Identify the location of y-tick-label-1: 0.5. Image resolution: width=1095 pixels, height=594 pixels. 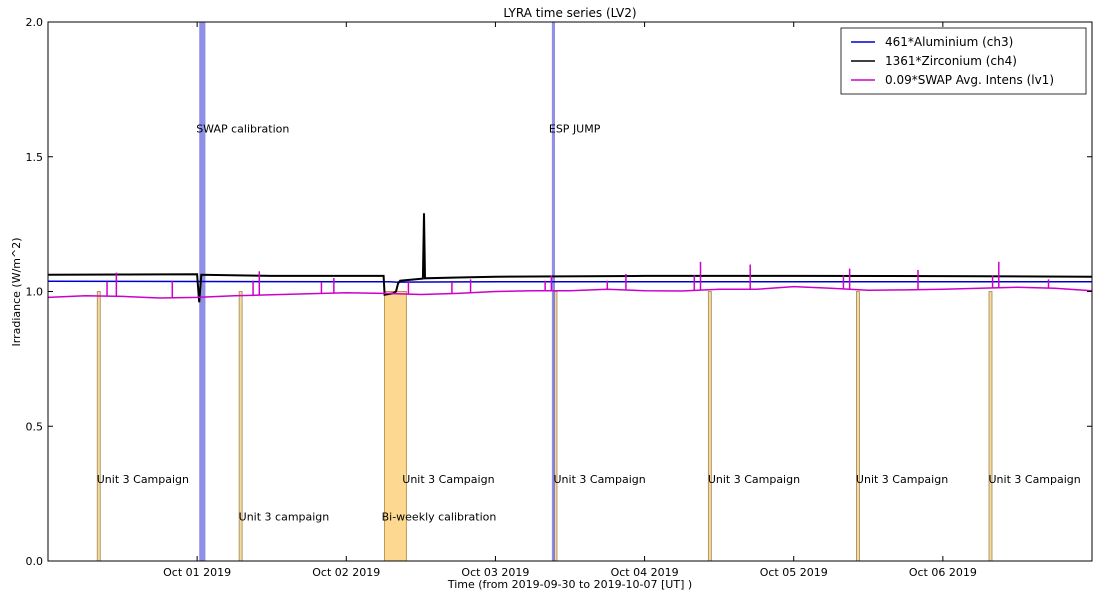
(35, 426).